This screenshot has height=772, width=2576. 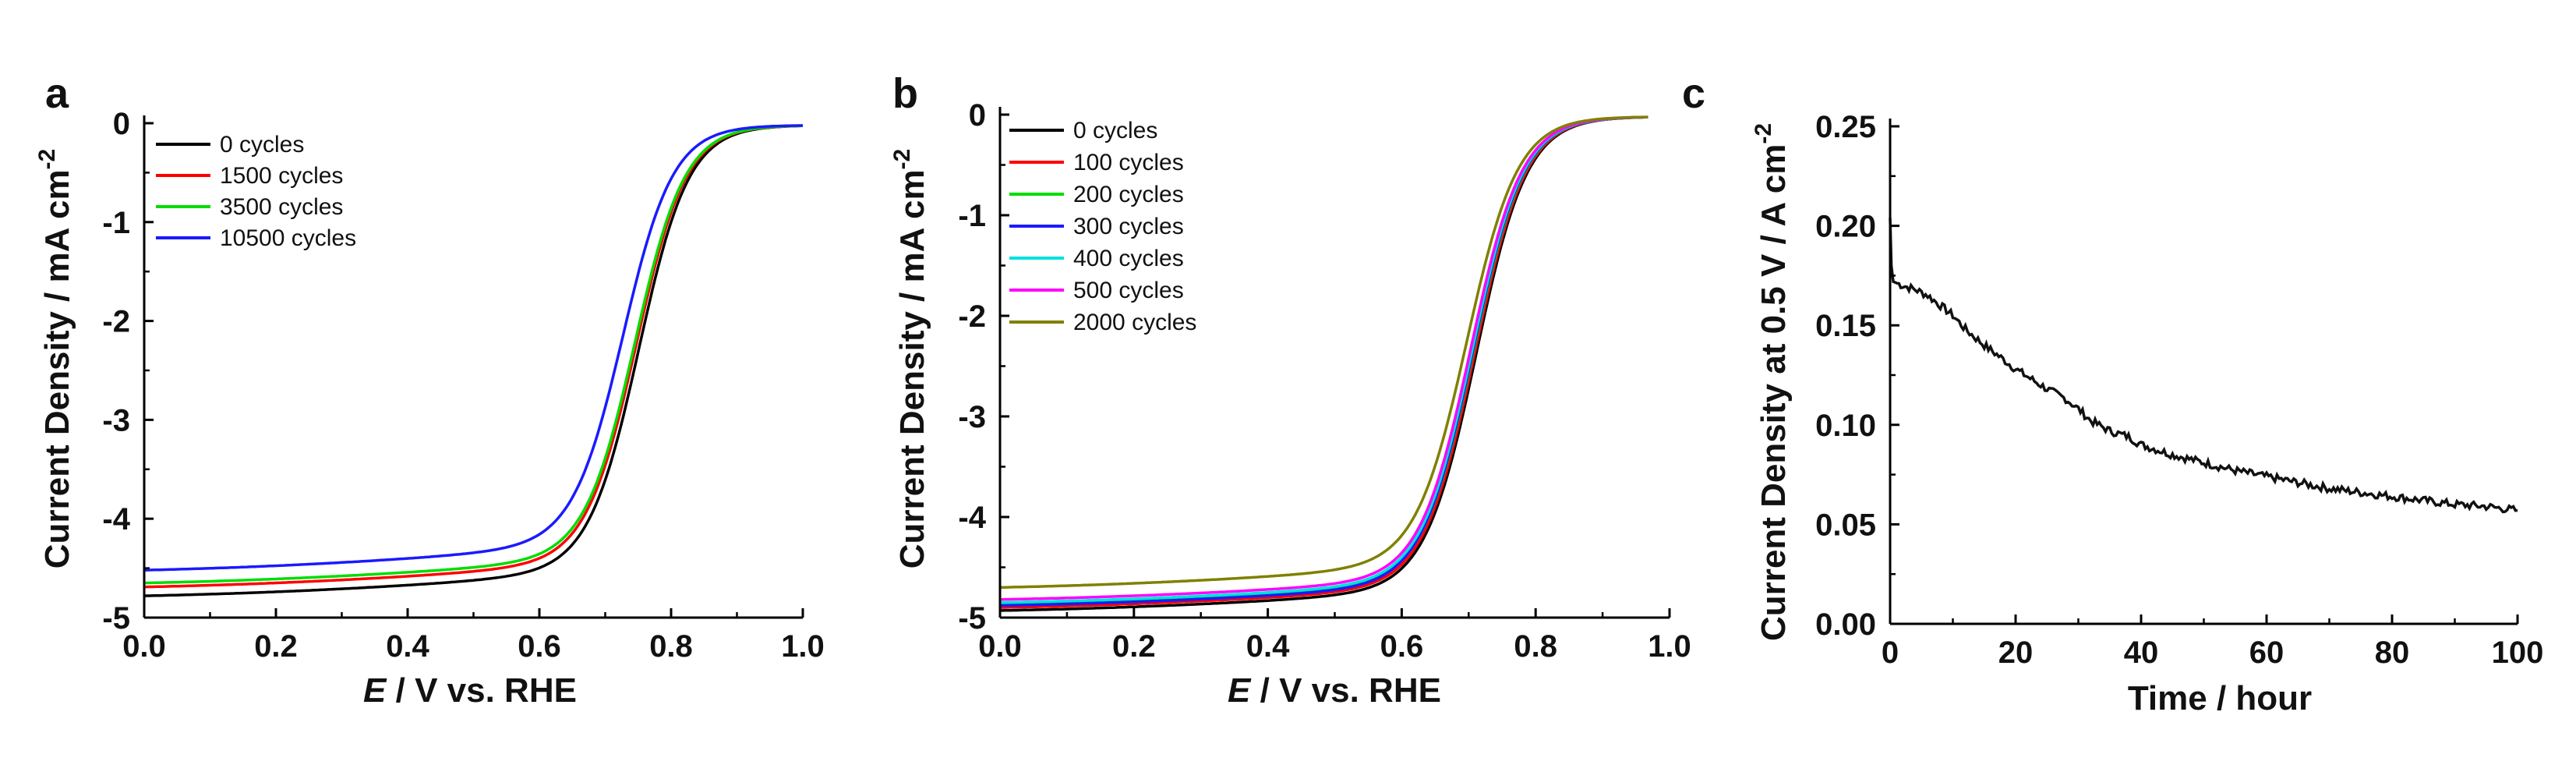 What do you see at coordinates (1845, 227) in the screenshot?
I see `y-tick-label-c-4: 0.20` at bounding box center [1845, 227].